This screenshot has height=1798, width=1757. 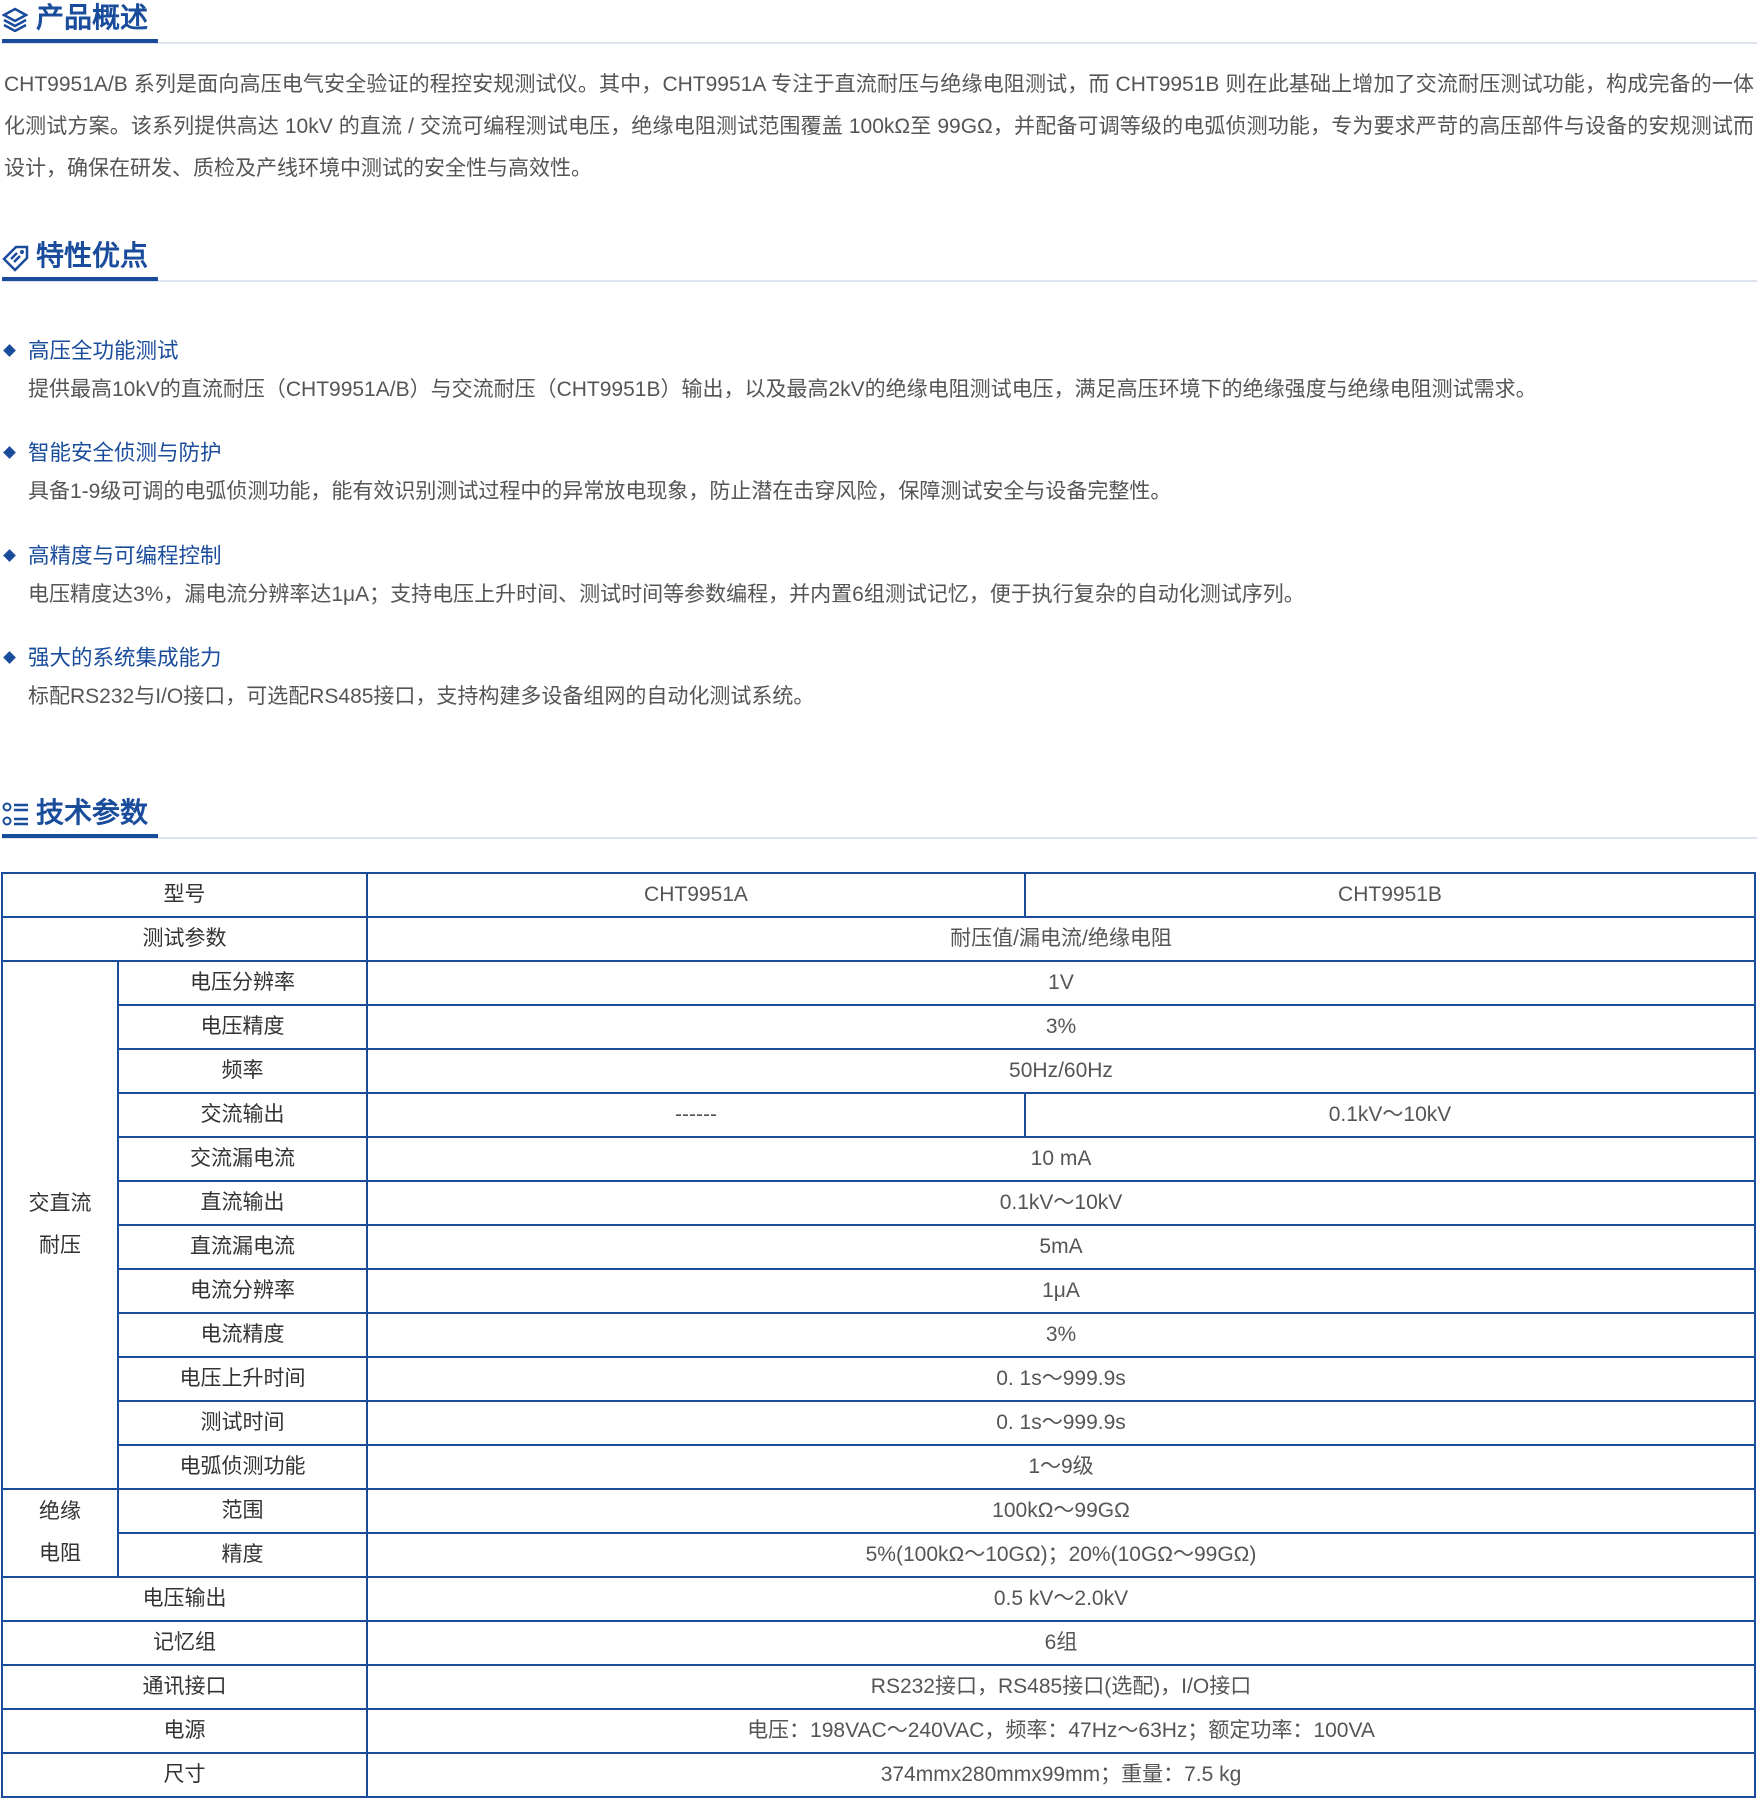 I want to click on cell-text: 型号, so click(x=184, y=894).